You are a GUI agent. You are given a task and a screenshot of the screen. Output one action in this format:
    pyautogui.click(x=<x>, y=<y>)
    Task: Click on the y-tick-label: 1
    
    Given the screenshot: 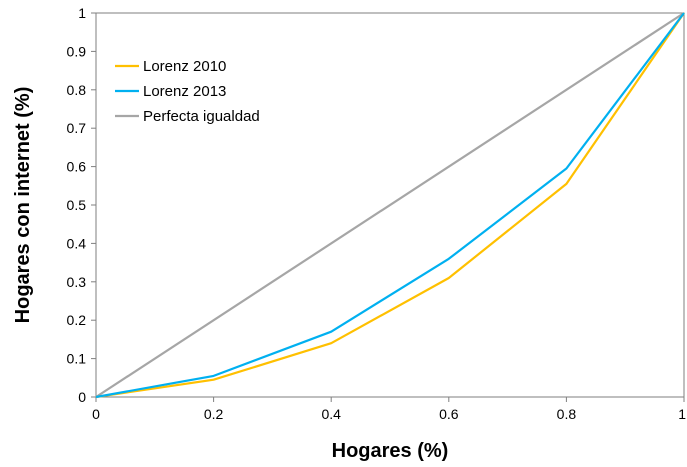 What is the action you would take?
    pyautogui.click(x=82, y=13)
    